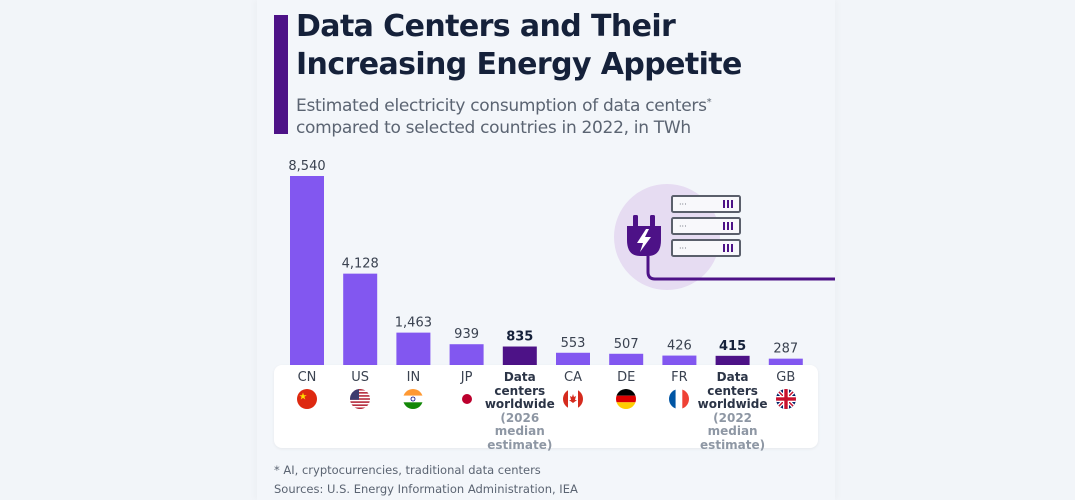  What do you see at coordinates (679, 346) in the screenshot?
I see `value-label-8: 426` at bounding box center [679, 346].